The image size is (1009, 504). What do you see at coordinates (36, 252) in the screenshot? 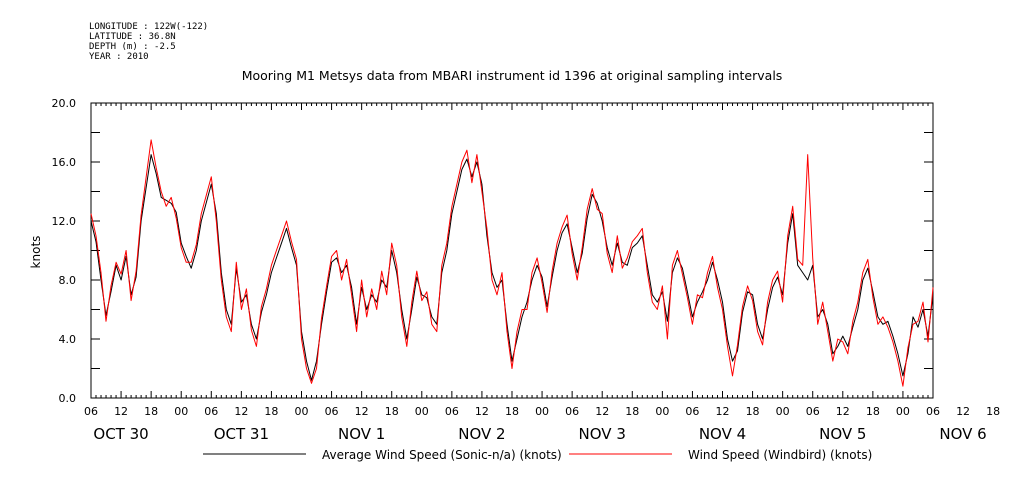
I see `y-axis-label: knots` at bounding box center [36, 252].